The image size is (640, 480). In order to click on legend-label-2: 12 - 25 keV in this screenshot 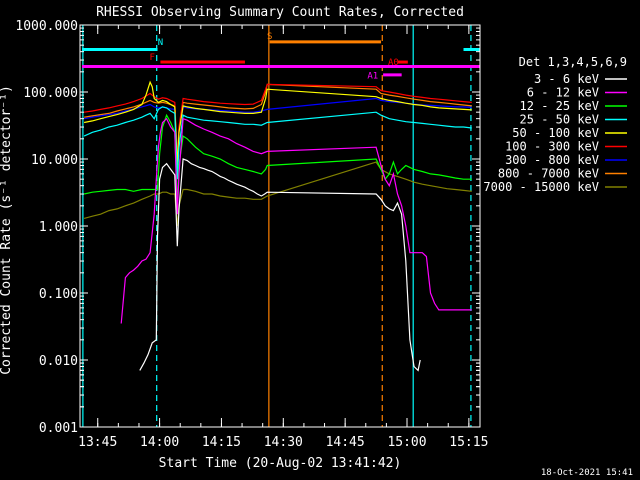, I will do `click(559, 106)`.